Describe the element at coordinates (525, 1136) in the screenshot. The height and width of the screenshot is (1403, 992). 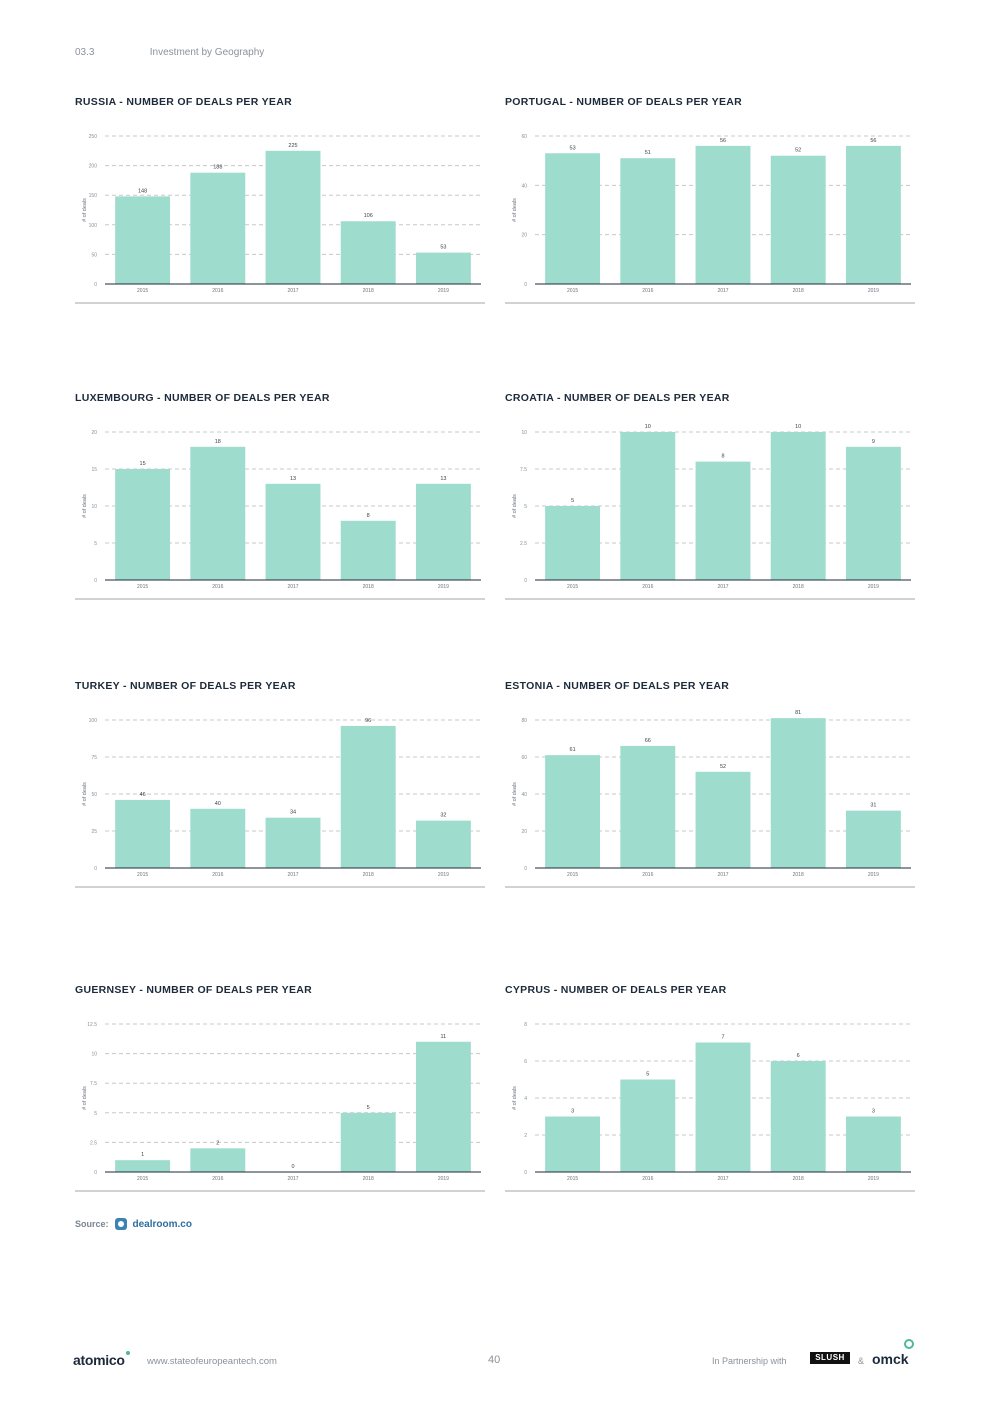
I see `y-tick-label: 2` at that location.